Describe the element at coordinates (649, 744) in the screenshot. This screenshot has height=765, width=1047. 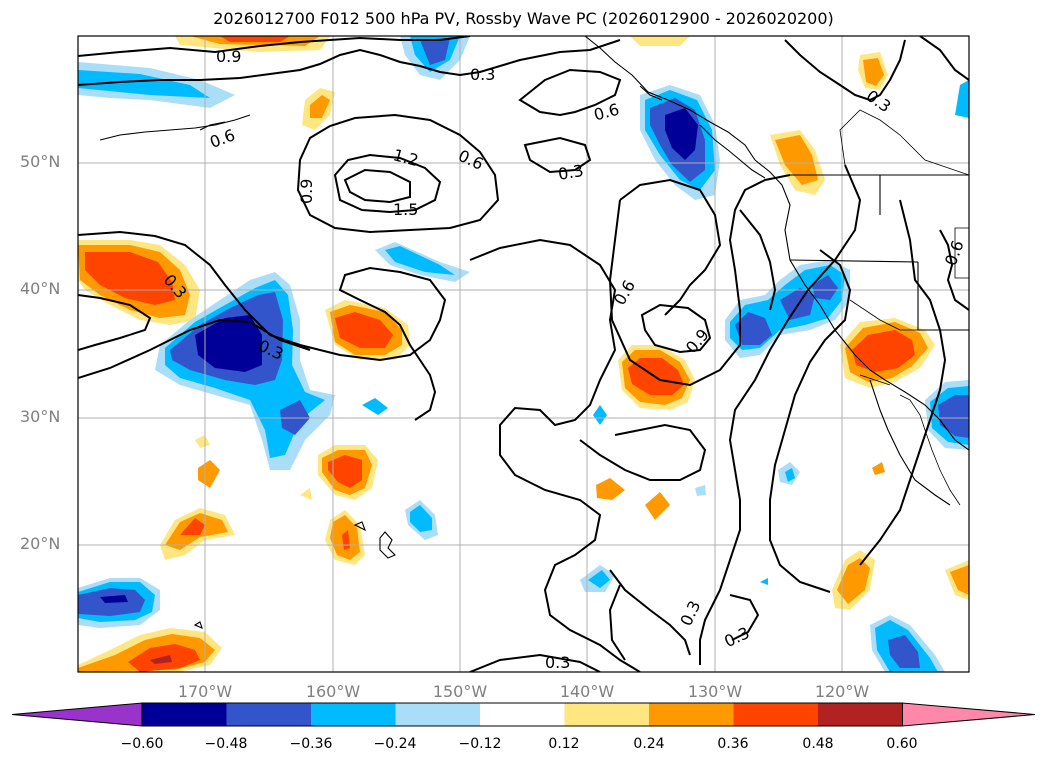
I see `colorbar-tick: 0.24` at that location.